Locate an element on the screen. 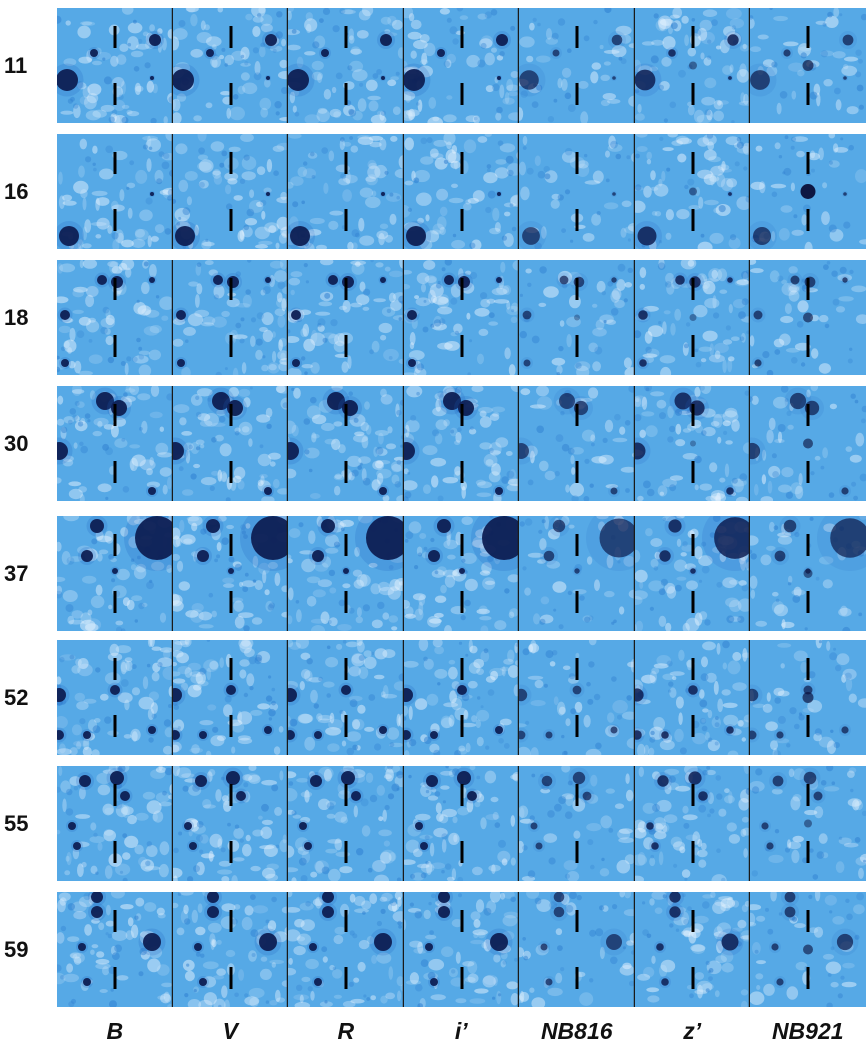 The height and width of the screenshot is (1056, 866). band-label: NB816 is located at coordinates (576, 1031).